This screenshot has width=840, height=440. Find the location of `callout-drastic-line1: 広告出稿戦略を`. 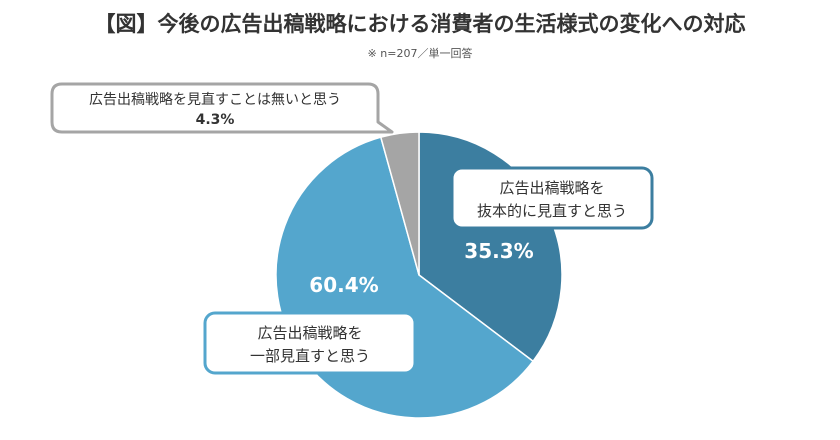

callout-drastic-line1: 広告出稿戦略を is located at coordinates (551, 188).